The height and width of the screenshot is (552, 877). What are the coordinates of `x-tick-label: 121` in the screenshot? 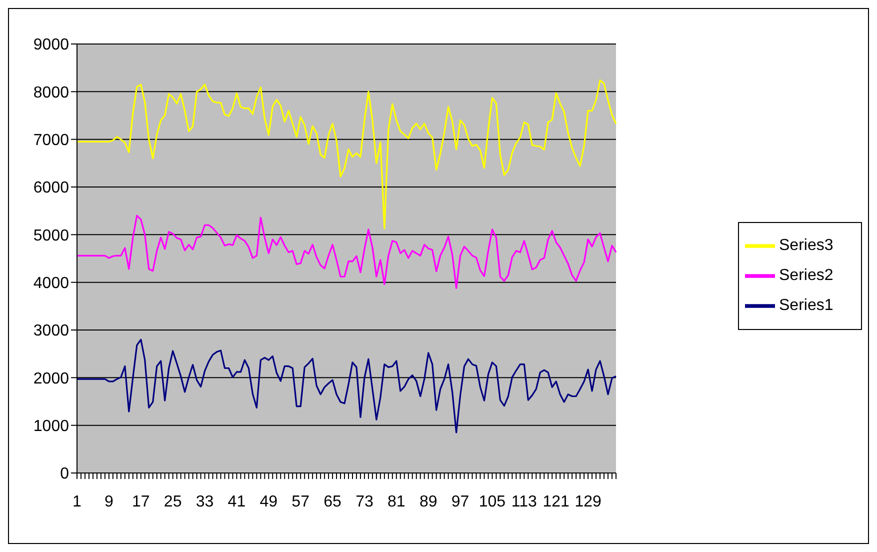 It's located at (556, 501).